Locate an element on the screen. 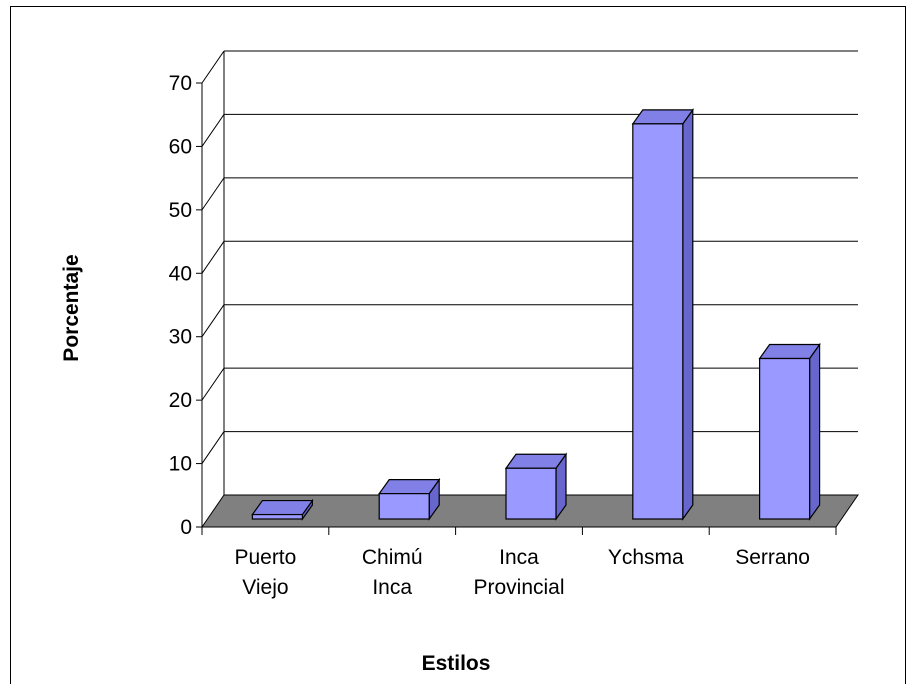 This screenshot has height=684, width=912. y-axis-title: Porcentaje is located at coordinates (71, 307).